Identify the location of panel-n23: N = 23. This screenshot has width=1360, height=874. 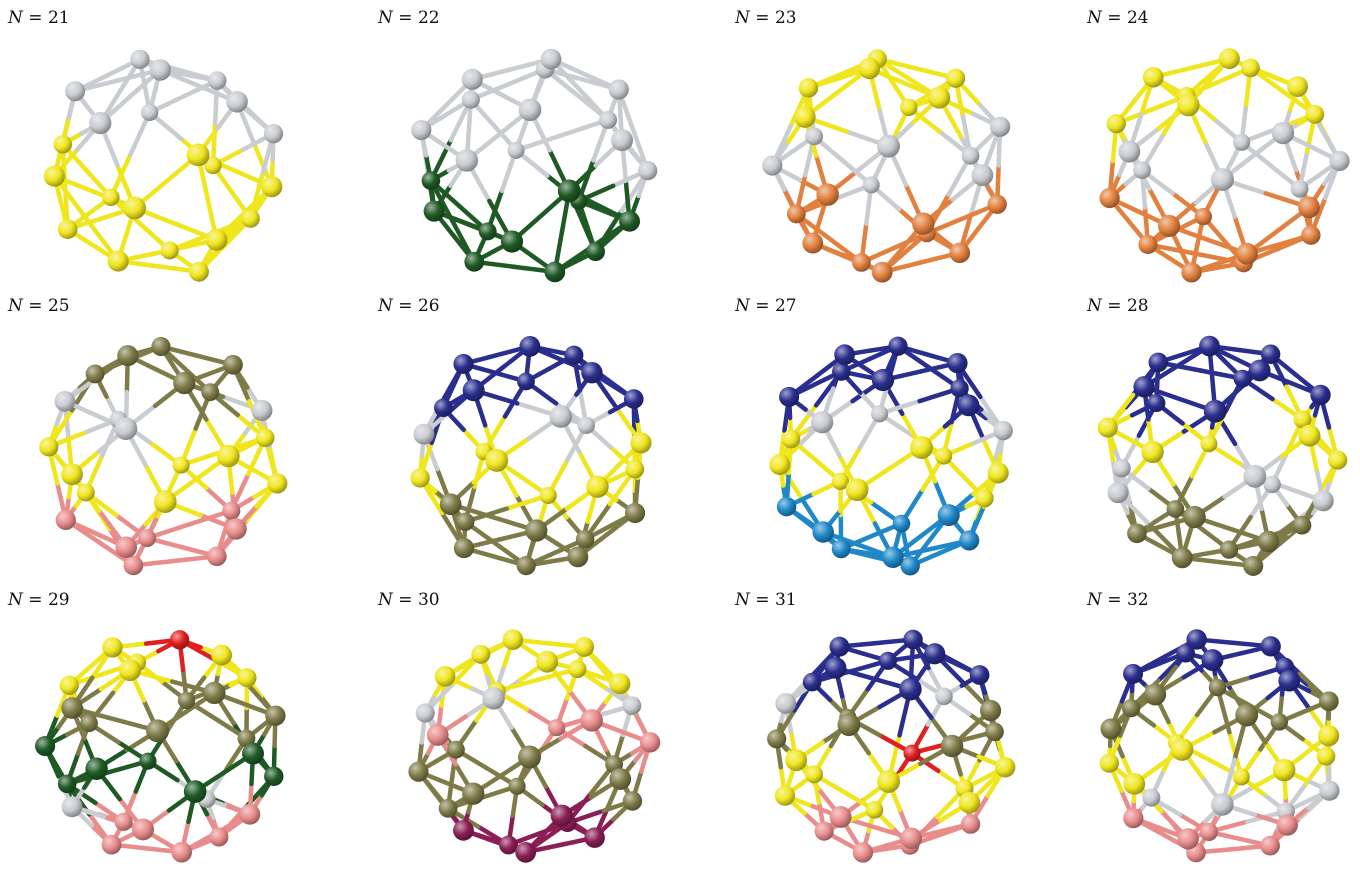
(900, 150).